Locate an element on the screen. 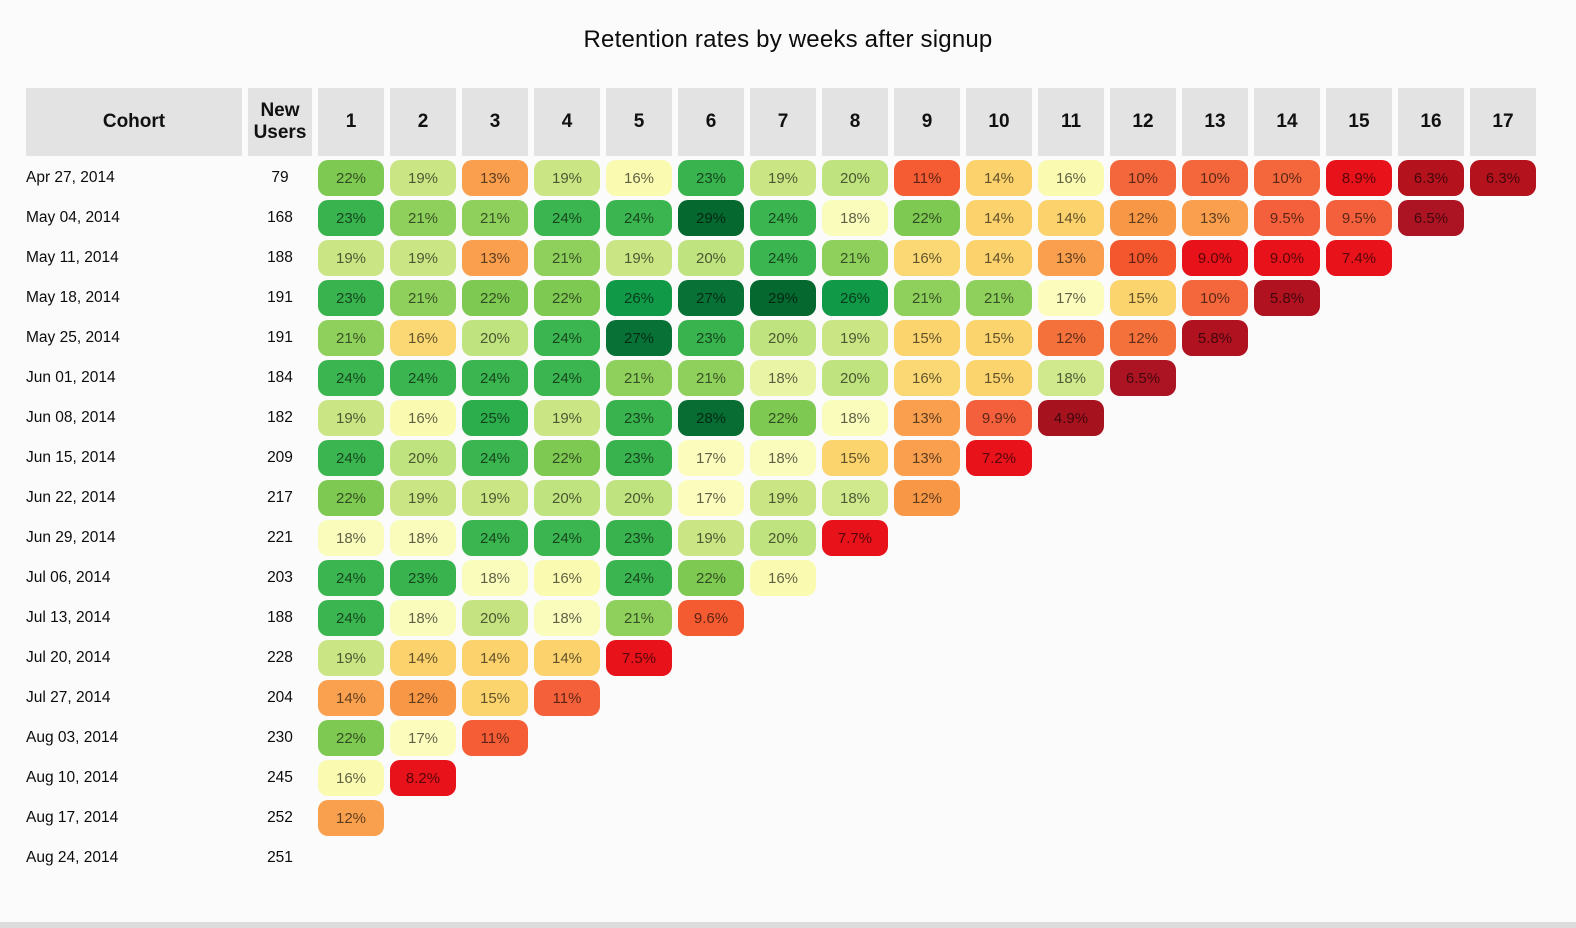  retention-cell: 25% is located at coordinates (495, 418).